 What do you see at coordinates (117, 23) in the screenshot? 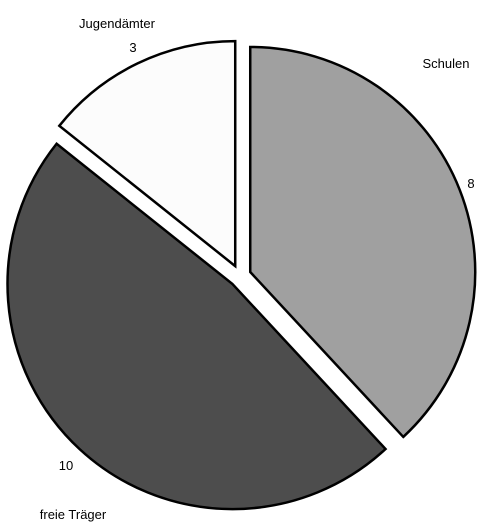
I see `category-label-jugend-mter: Jugendämter` at bounding box center [117, 23].